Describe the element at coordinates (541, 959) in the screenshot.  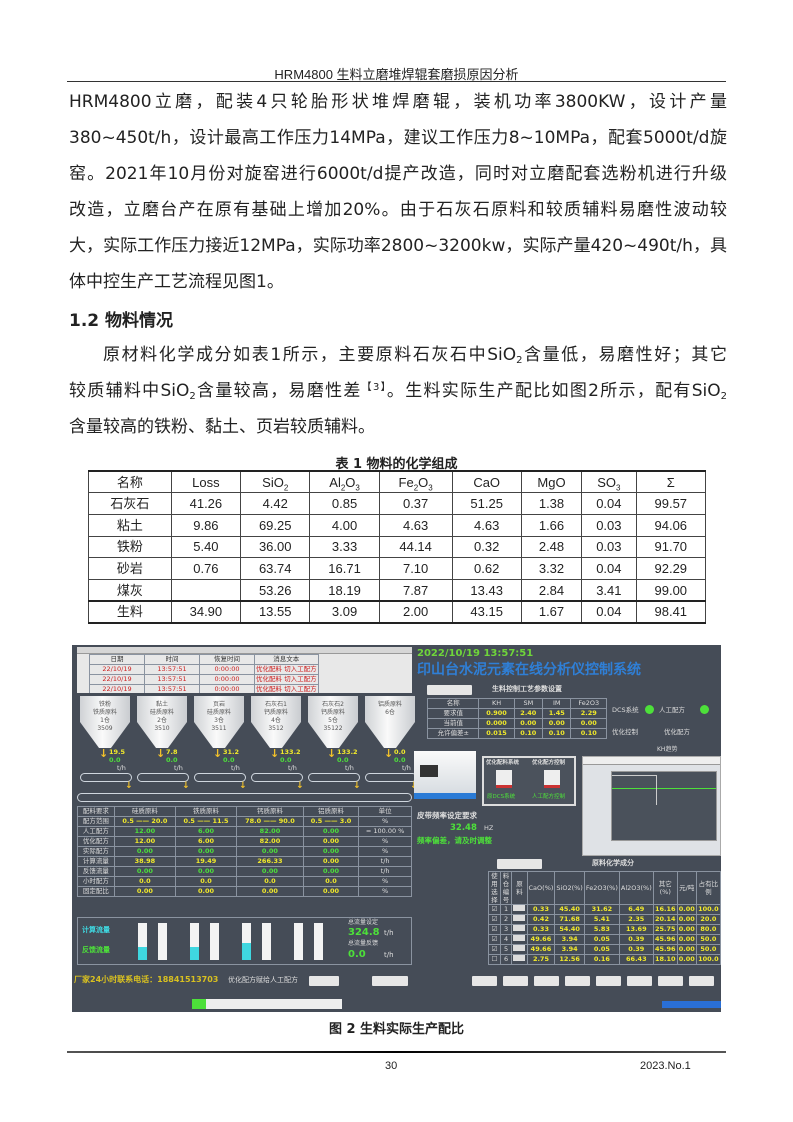
I see `chem-cell: 2.75` at that location.